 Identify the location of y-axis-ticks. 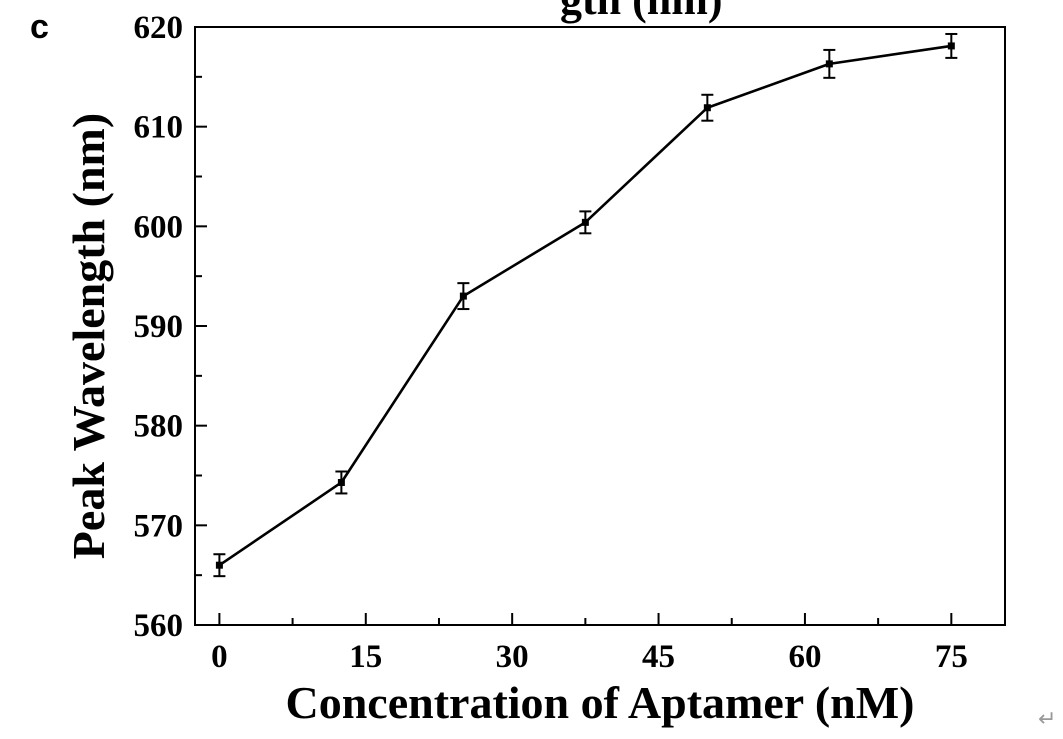
(201, 326).